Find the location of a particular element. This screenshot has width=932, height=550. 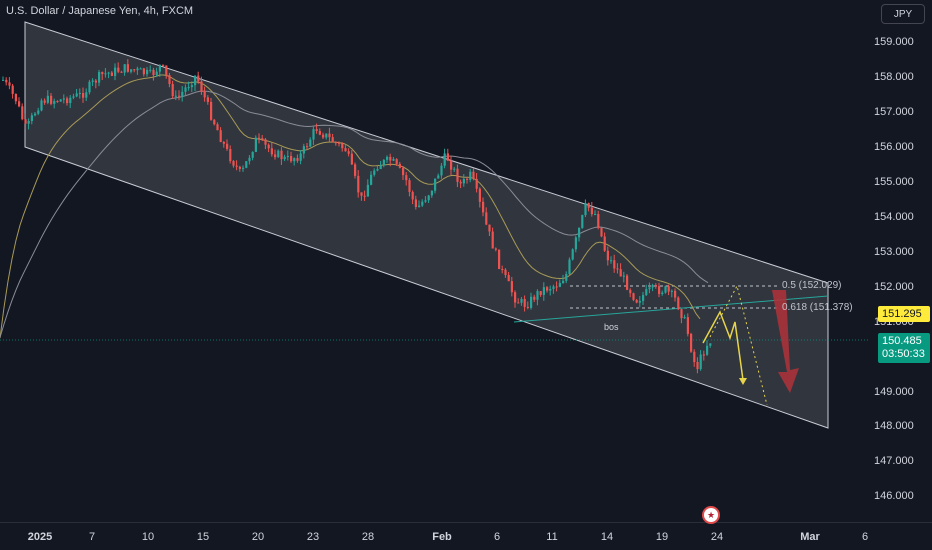

us-flag-icon: ★ is located at coordinates (711, 515).